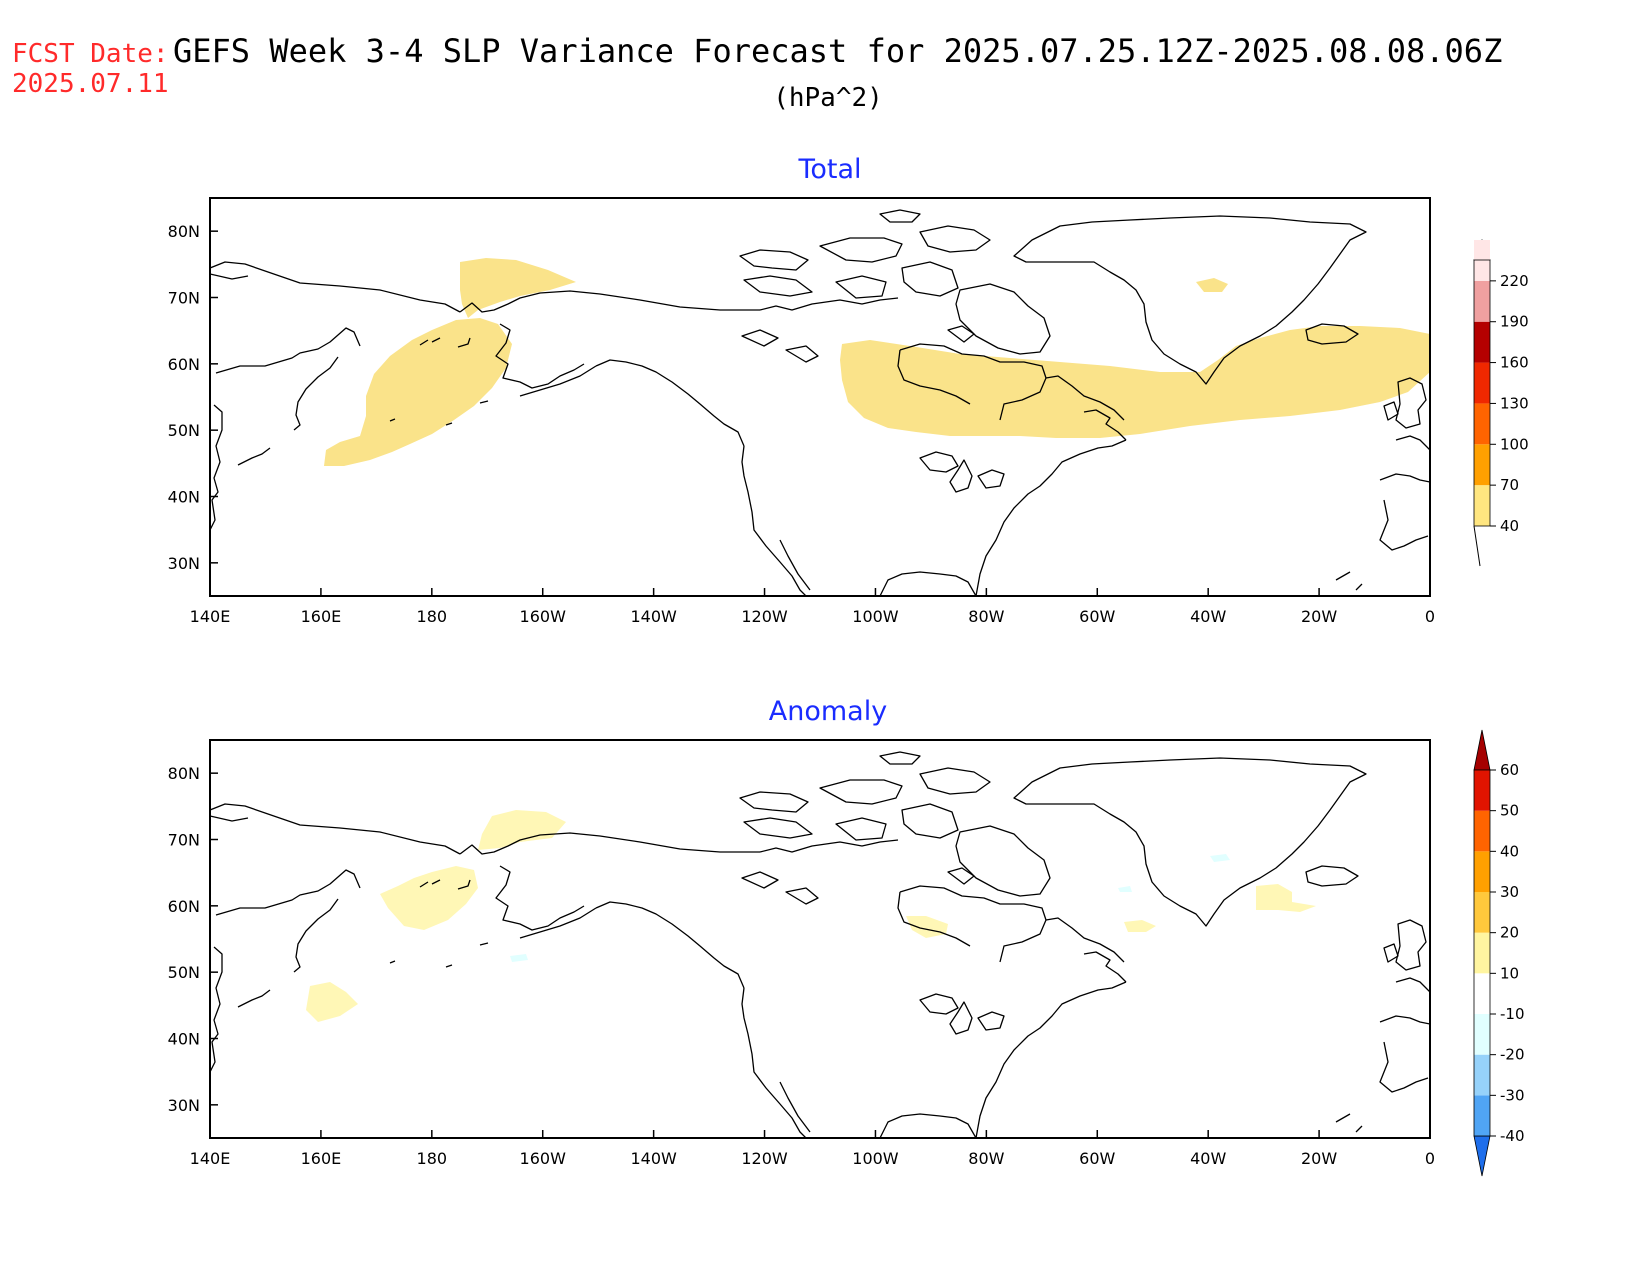 Image resolution: width=1650 pixels, height=1275 pixels. Describe the element at coordinates (1514, 322) in the screenshot. I see `colorbar-label: 190` at that location.